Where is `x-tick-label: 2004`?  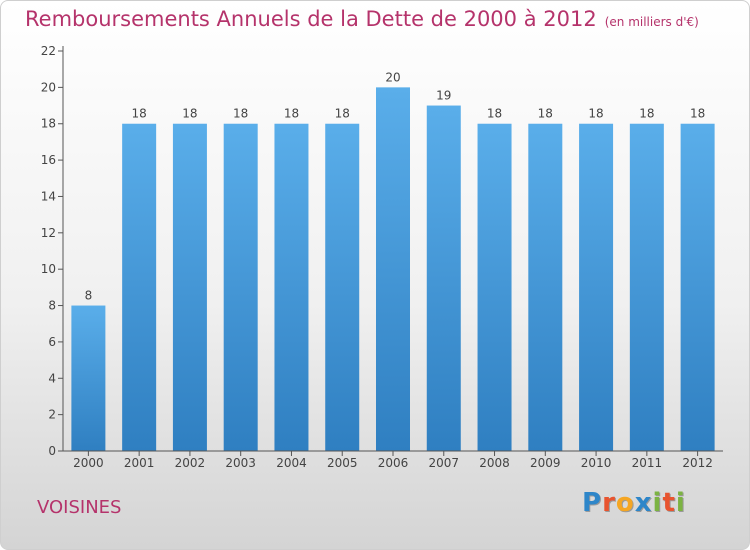 x-tick-label: 2004 is located at coordinates (291, 463).